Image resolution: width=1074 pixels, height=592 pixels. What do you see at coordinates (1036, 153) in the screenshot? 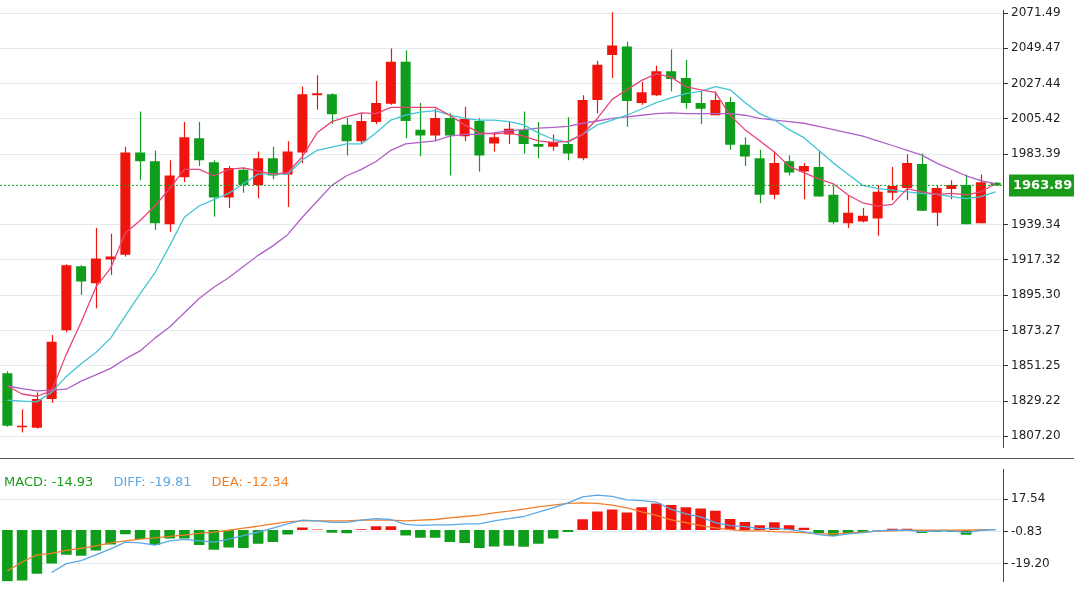
I see `y-tick-label: 1983.39` at bounding box center [1036, 153].